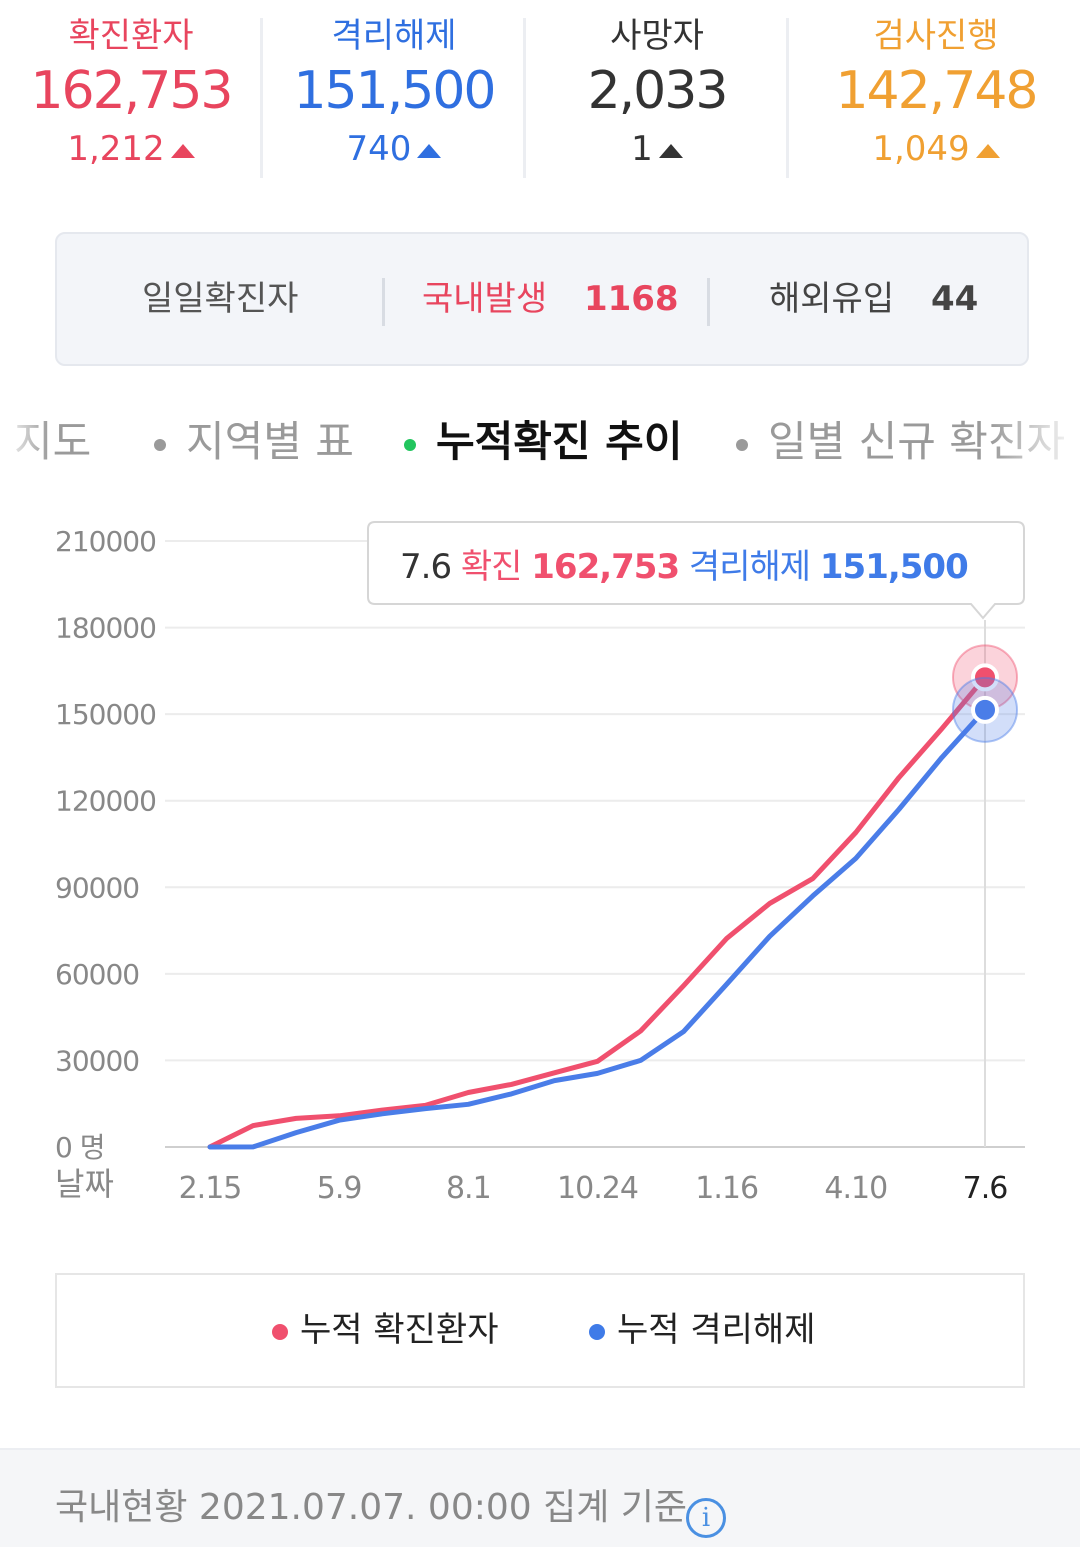 The height and width of the screenshot is (1547, 1080). What do you see at coordinates (371, 1507) in the screenshot?
I see `update-time: 국내현황 2021.07.07. 00:00 집계 기준` at bounding box center [371, 1507].